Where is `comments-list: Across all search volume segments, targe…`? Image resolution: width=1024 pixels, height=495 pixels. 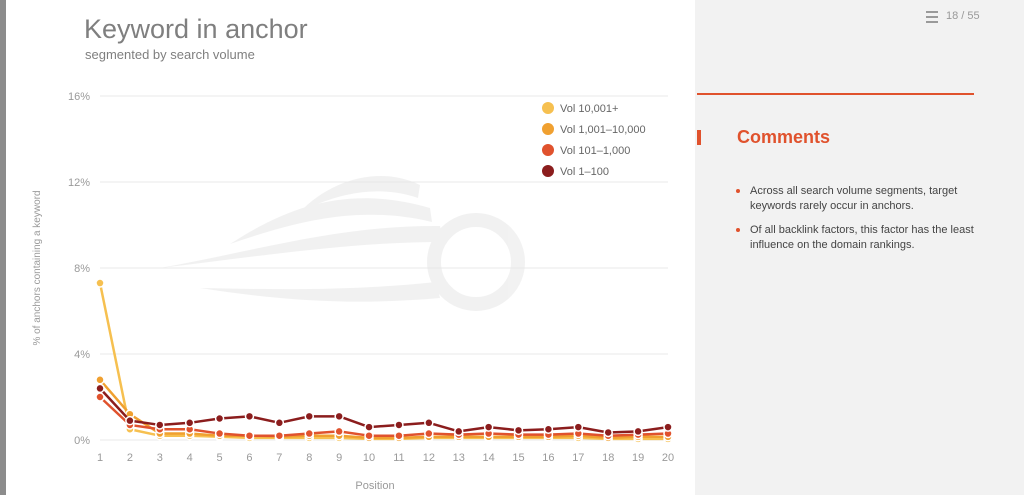
comments-list: Across all search volume segments, targe… is located at coordinates (861, 223).